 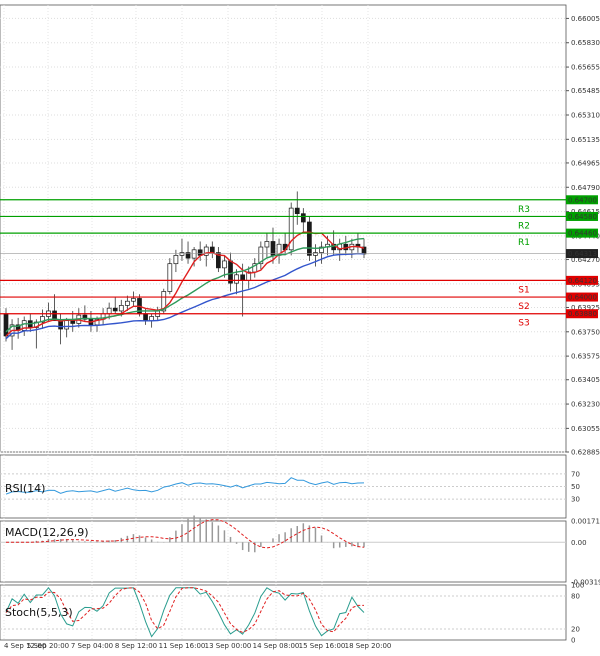 What do you see at coordinates (523, 307) in the screenshot?
I see `pivot-level-label: S2` at bounding box center [523, 307].